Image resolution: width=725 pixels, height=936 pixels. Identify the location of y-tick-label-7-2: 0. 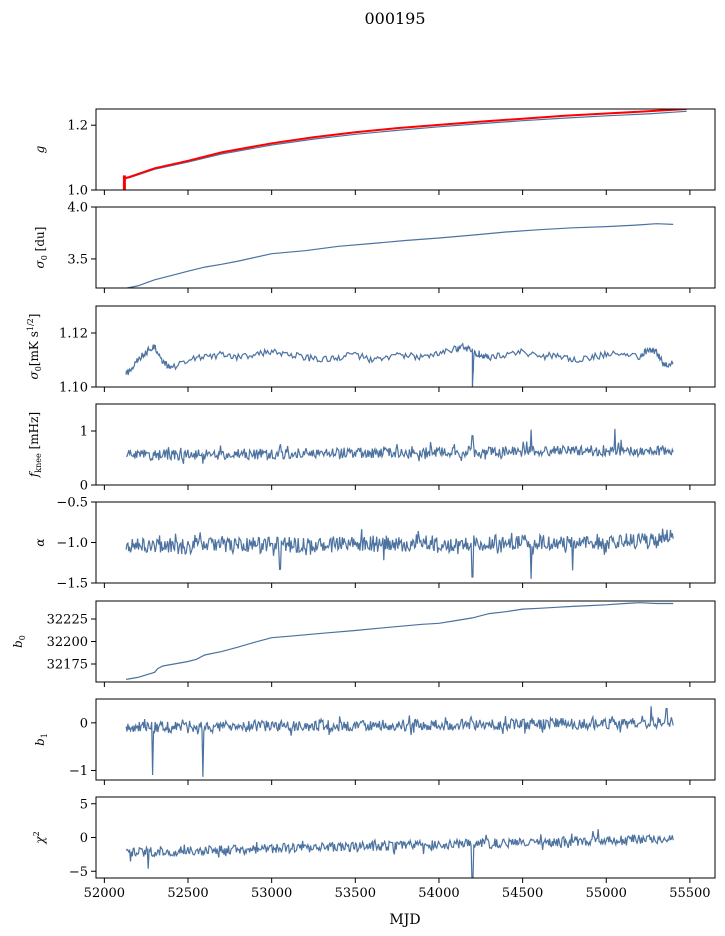
(84, 723).